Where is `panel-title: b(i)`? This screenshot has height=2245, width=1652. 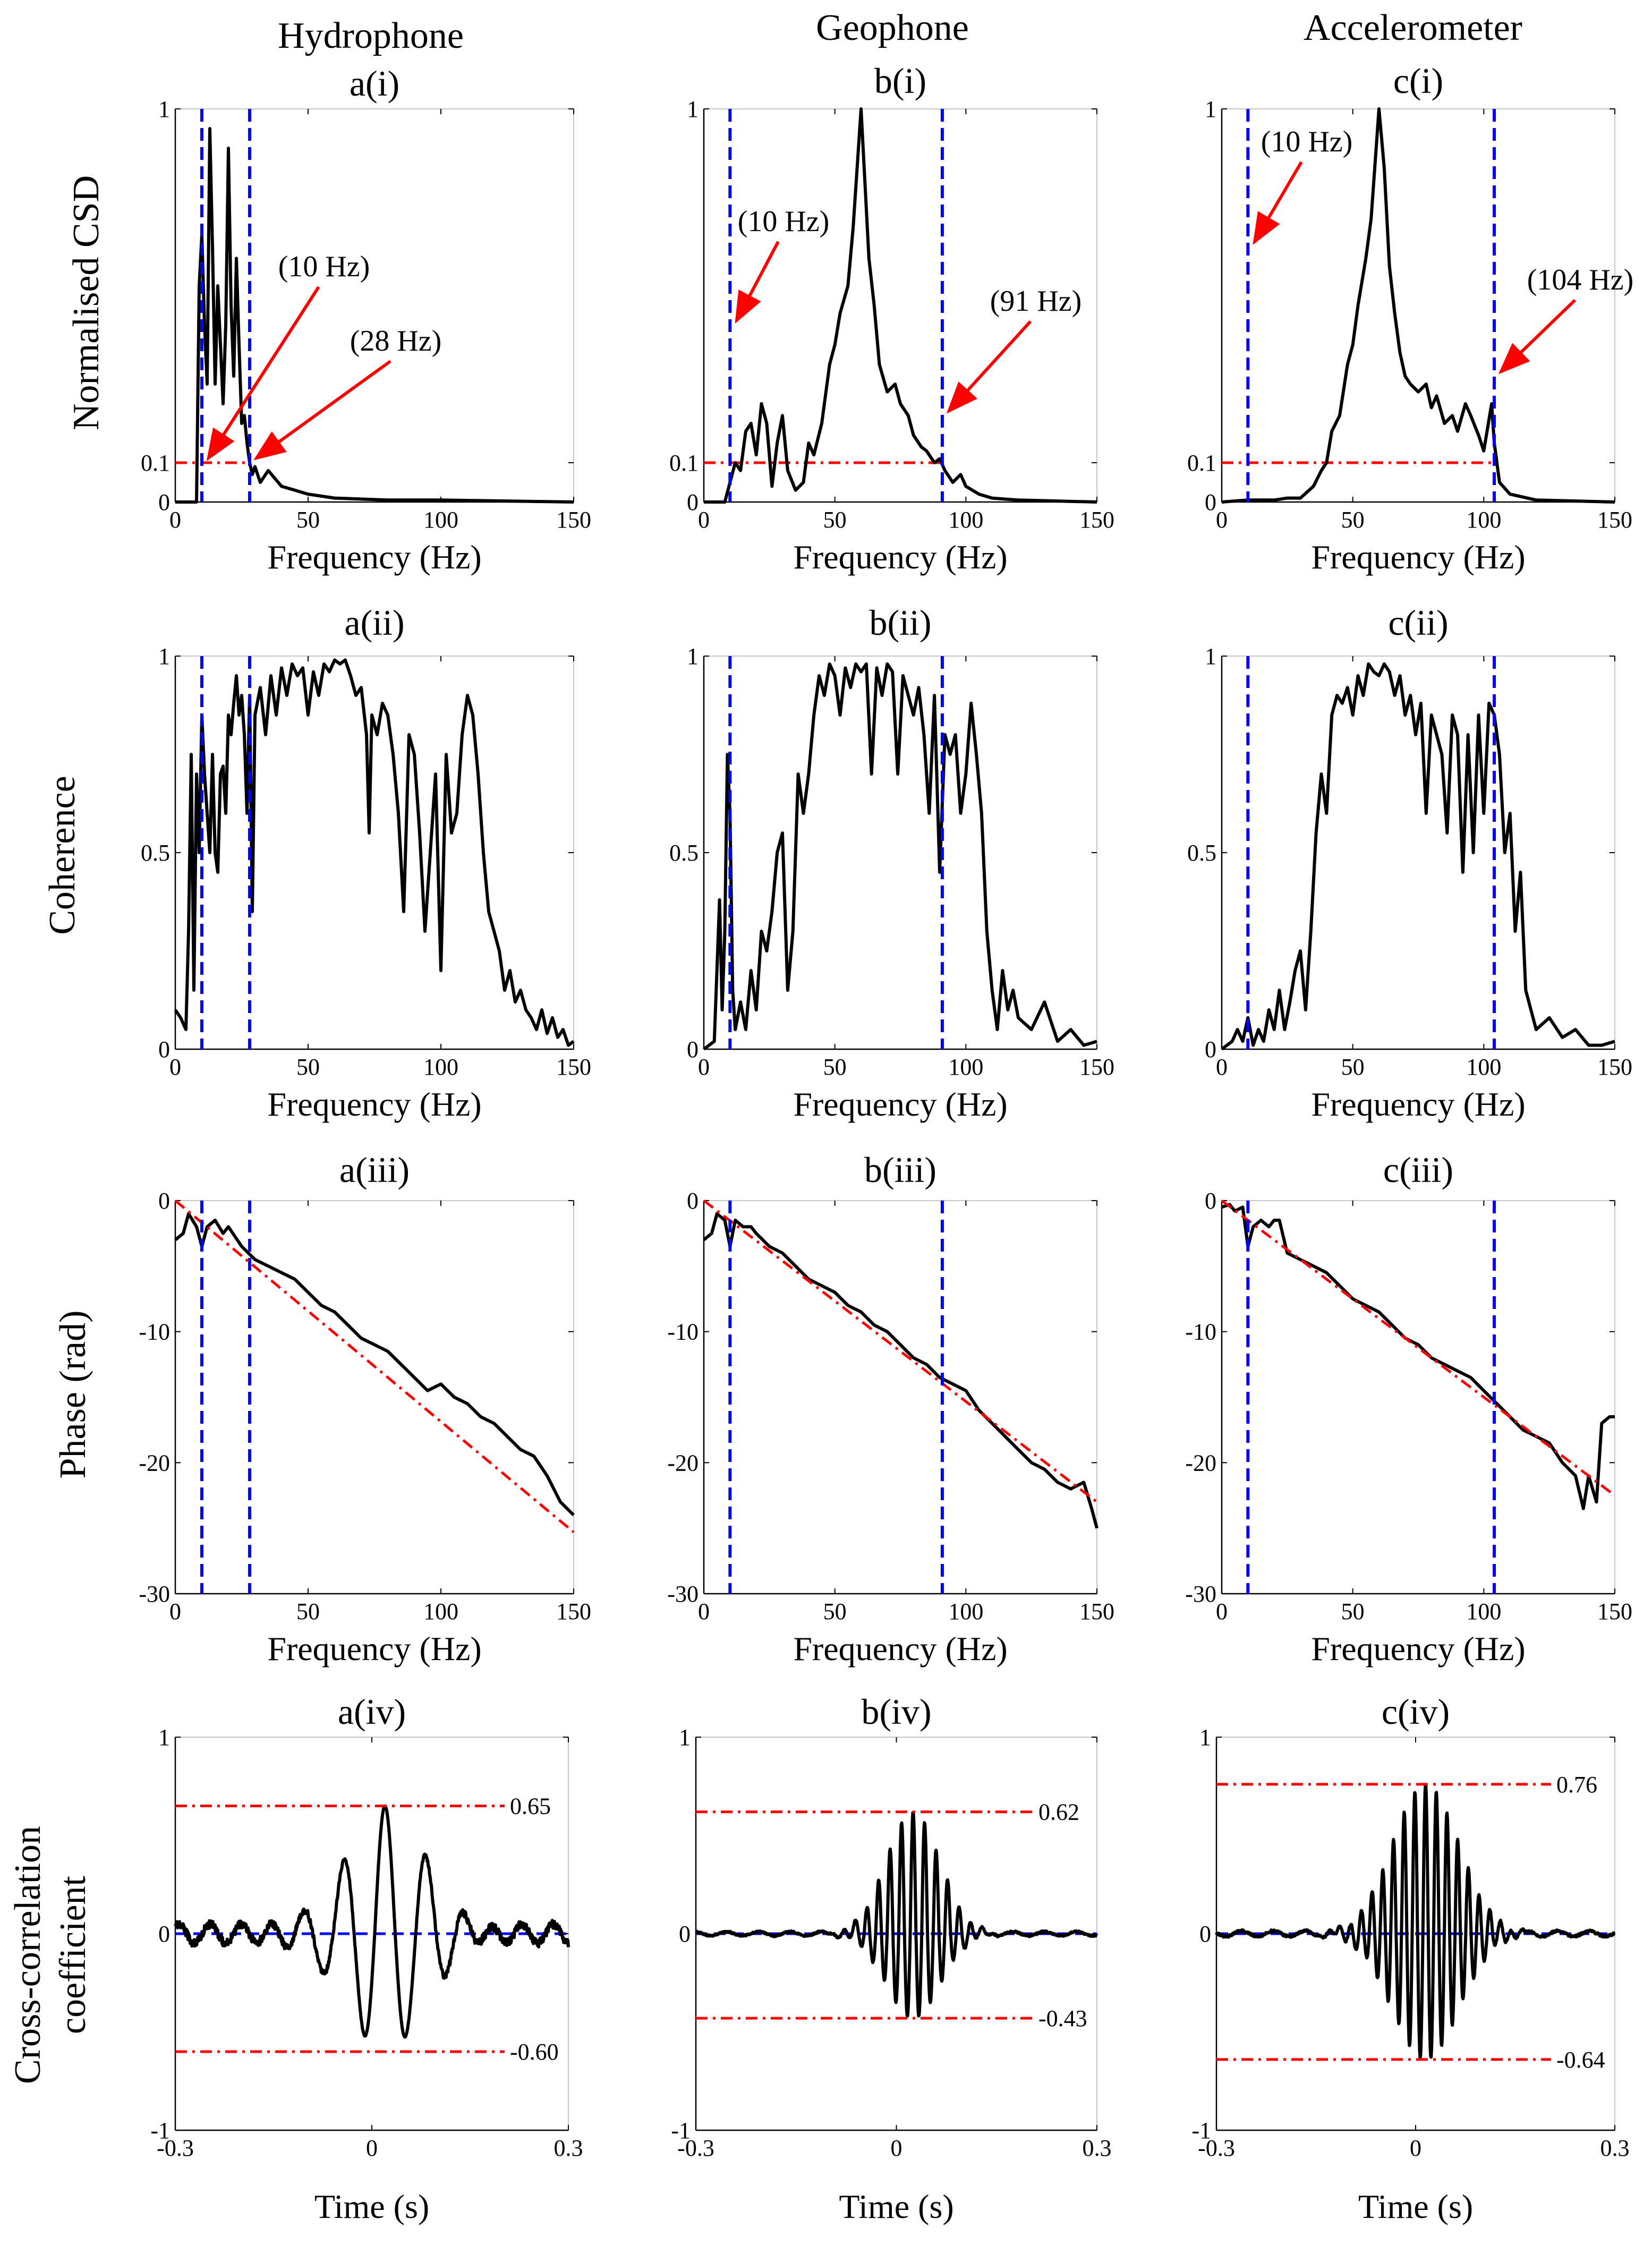
panel-title: b(i) is located at coordinates (900, 81).